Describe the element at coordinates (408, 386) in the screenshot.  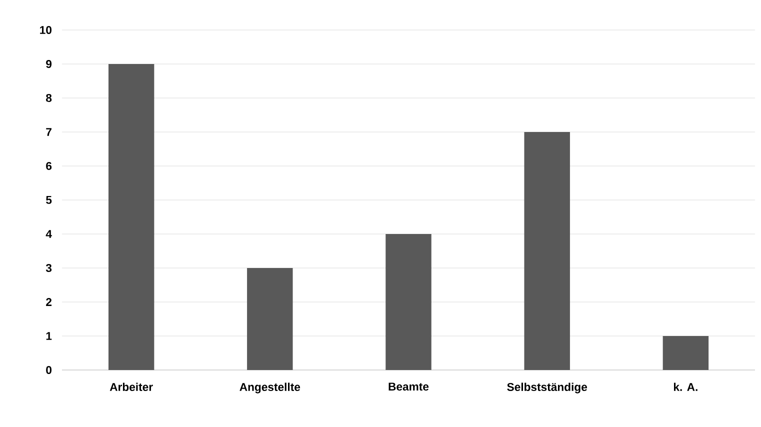
I see `x-tick-label: Beamte` at that location.